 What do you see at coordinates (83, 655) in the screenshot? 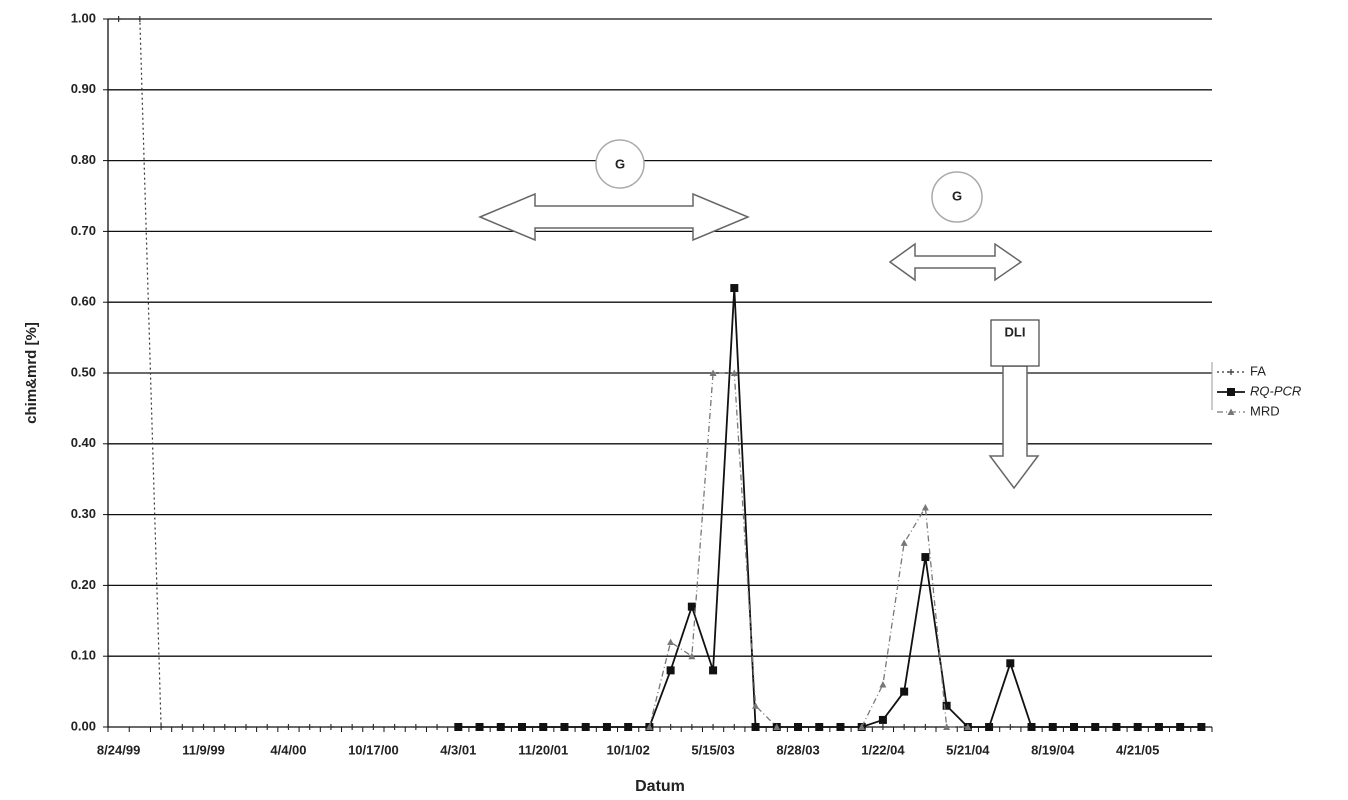
I see `y-tick-label: 0.10` at bounding box center [83, 655].